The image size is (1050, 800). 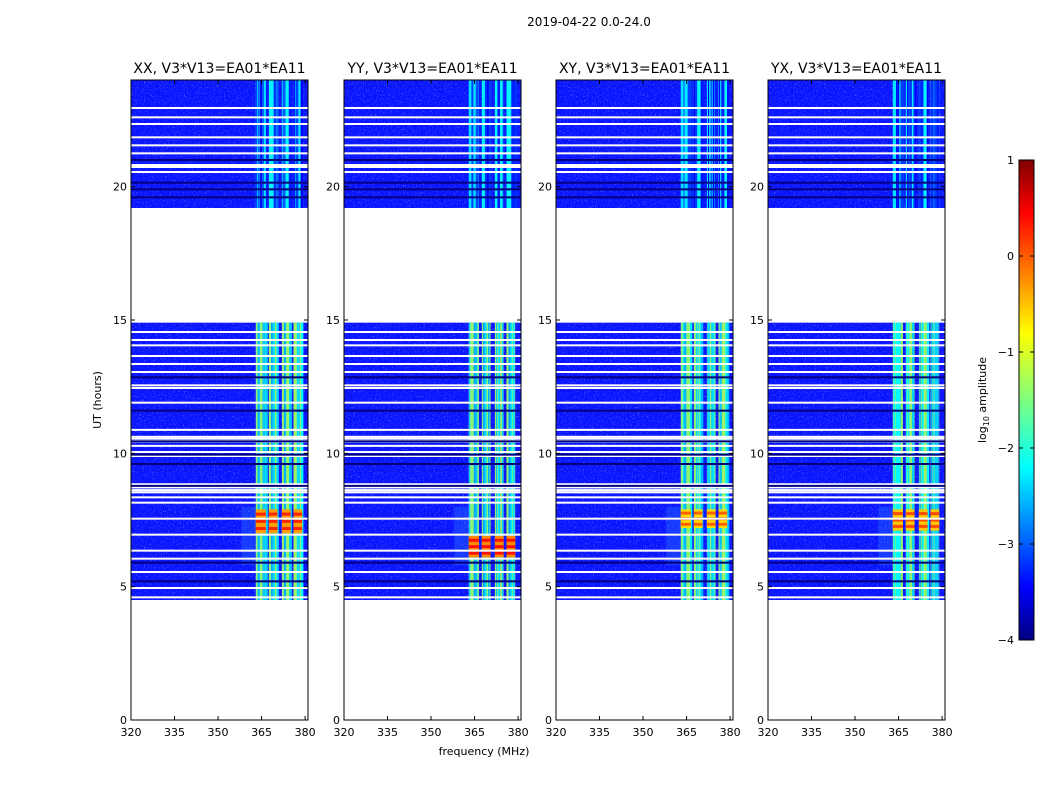 What do you see at coordinates (856, 492) in the screenshot?
I see `flagged-gap` at bounding box center [856, 492].